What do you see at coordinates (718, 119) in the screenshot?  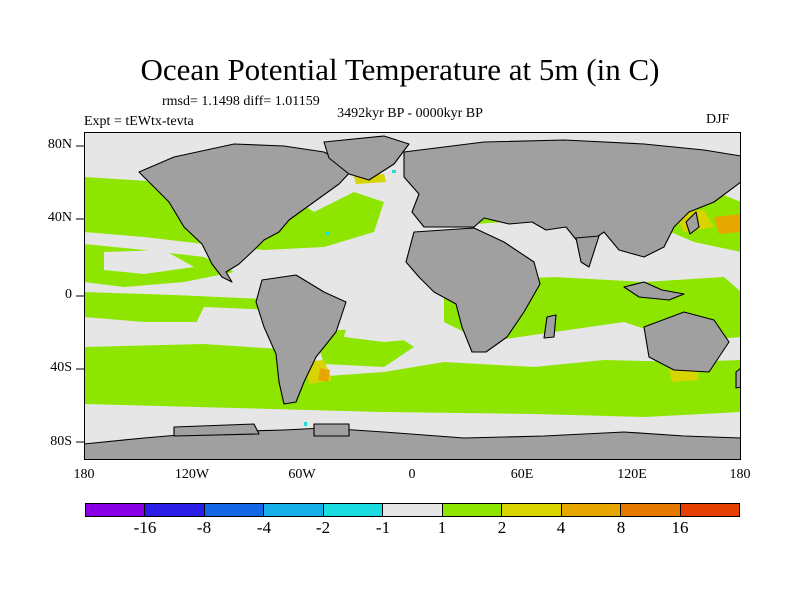 I see `season-label: DJF` at bounding box center [718, 119].